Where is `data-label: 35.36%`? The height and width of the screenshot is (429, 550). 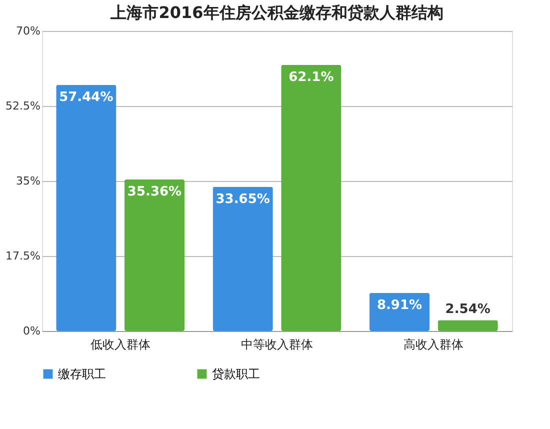
data-label: 35.36% is located at coordinates (154, 192).